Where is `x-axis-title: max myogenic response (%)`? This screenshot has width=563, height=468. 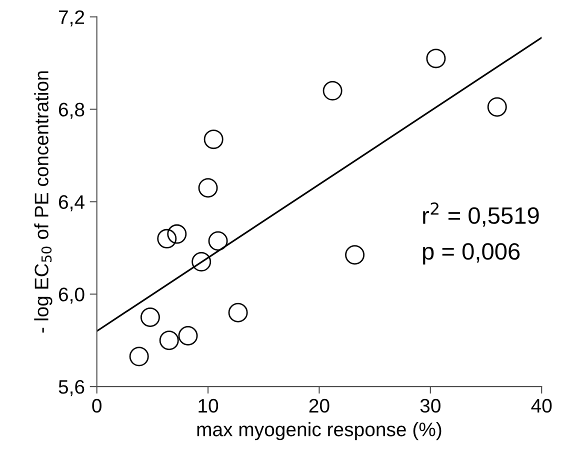
x-axis-title: max myogenic response (%) is located at coordinates (319, 431).